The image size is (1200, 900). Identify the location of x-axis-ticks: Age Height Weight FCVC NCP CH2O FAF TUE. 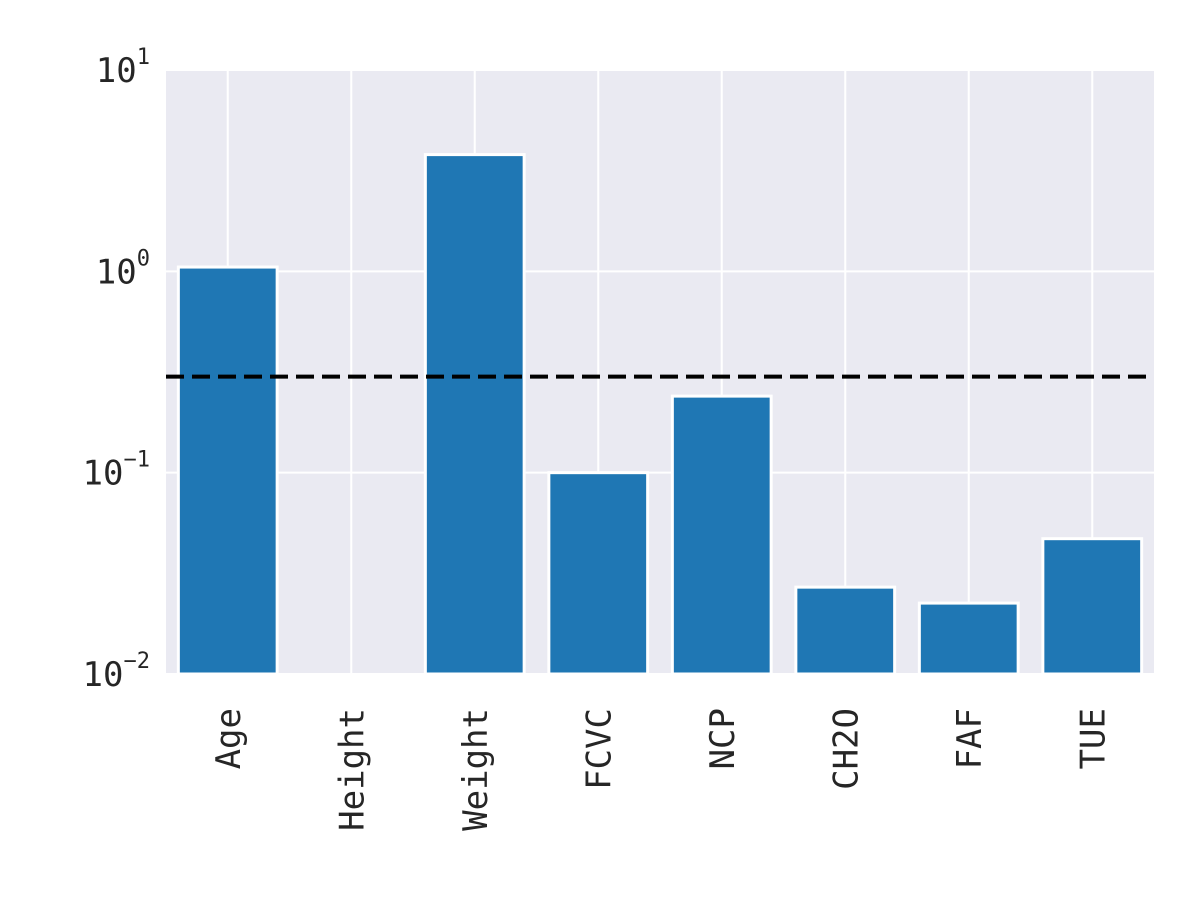
(661, 769).